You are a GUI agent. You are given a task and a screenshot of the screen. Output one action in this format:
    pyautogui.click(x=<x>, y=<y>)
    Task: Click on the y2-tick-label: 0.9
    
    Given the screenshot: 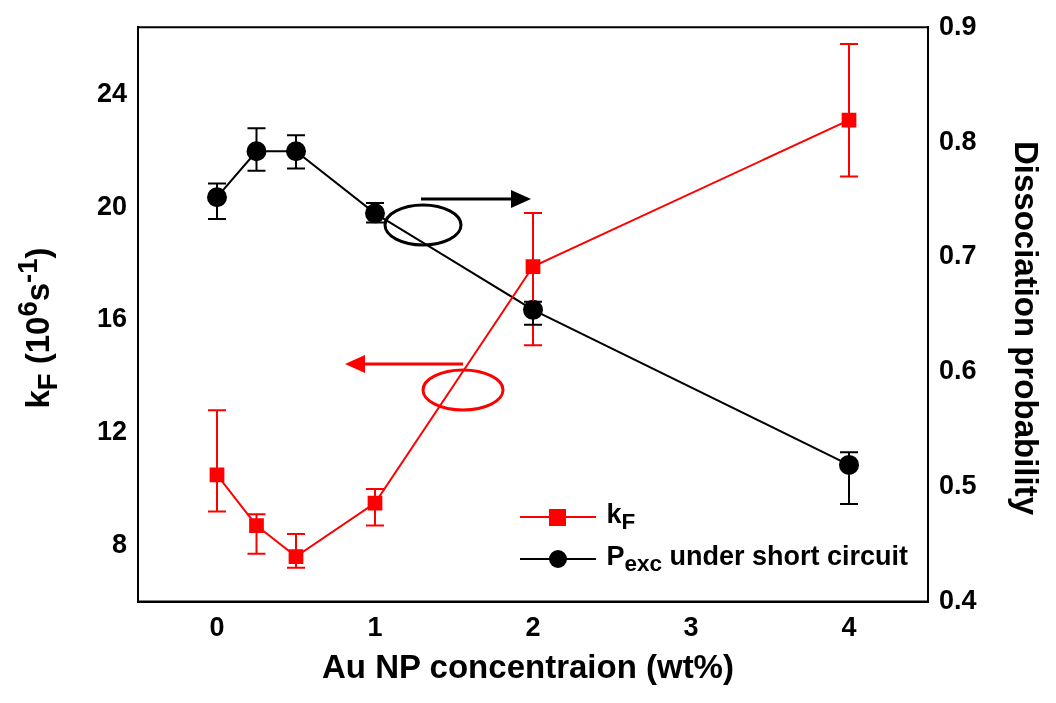 What is the action you would take?
    pyautogui.click(x=958, y=25)
    